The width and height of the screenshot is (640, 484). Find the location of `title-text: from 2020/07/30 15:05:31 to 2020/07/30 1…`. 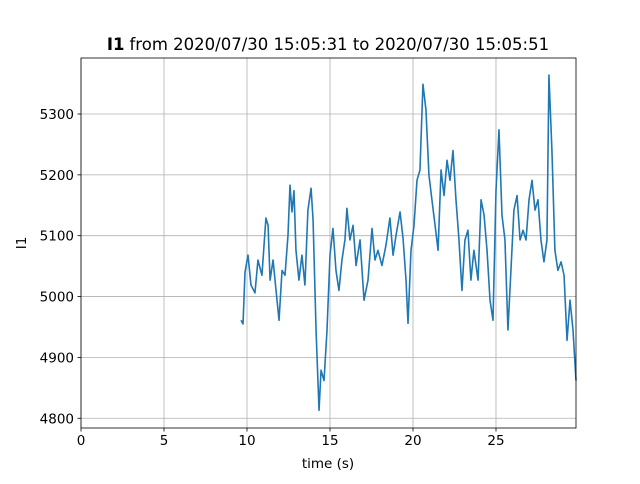

title-text: from 2020/07/30 15:05:31 to 2020/07/30 1… is located at coordinates (340, 44).